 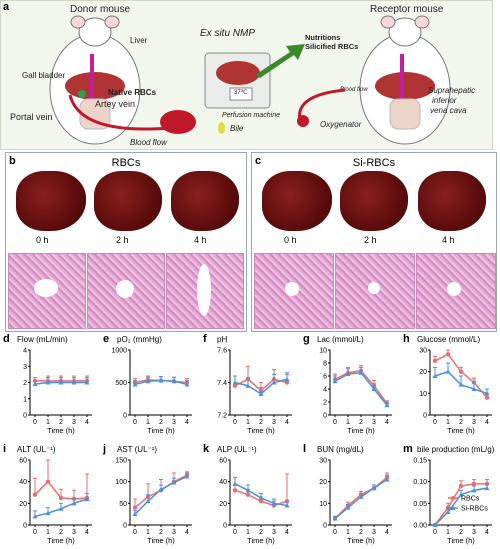 What do you see at coordinates (205, 201) in the screenshot?
I see `liver-photo-rbcs-4h` at bounding box center [205, 201].